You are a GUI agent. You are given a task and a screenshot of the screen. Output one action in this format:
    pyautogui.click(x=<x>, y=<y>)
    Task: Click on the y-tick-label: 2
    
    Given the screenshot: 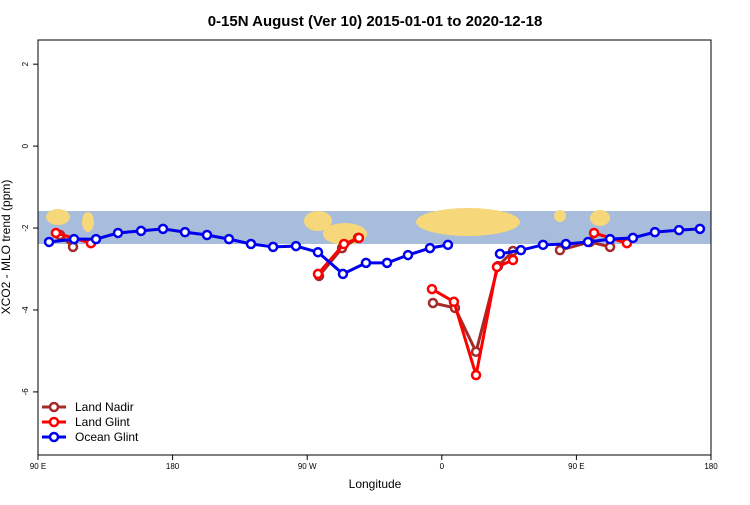 What is the action you would take?
    pyautogui.click(x=25, y=63)
    